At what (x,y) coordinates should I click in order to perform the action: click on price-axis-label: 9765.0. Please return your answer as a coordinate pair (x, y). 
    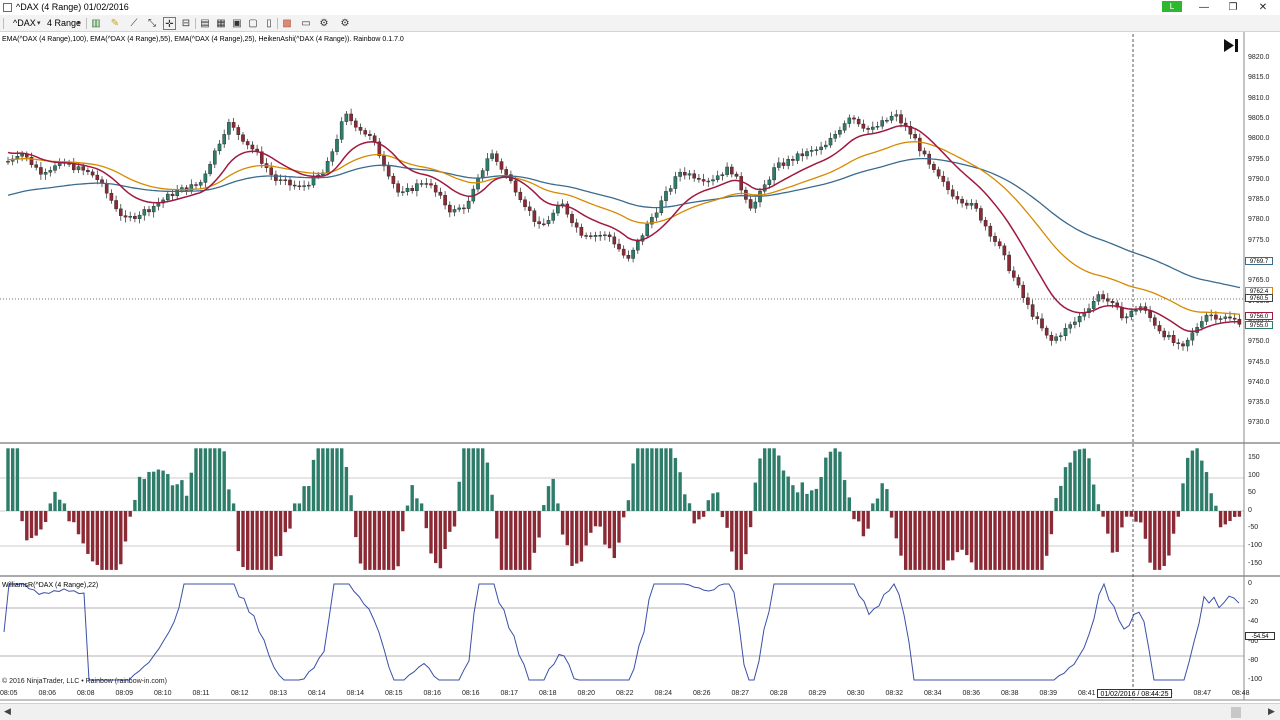
    Looking at the image, I should click on (1259, 281).